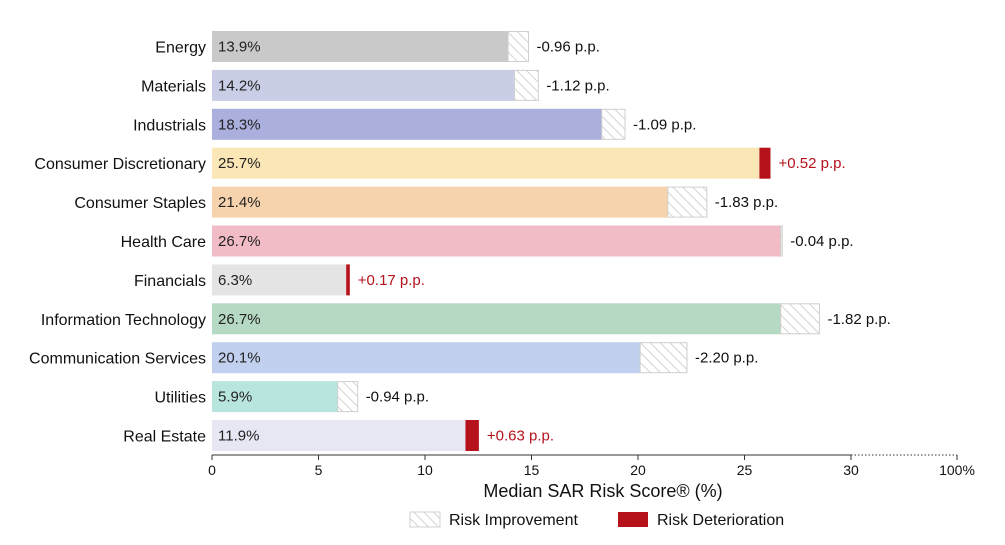 The image size is (1005, 545). I want to click on change-label: -0.04 p.p., so click(821, 241).